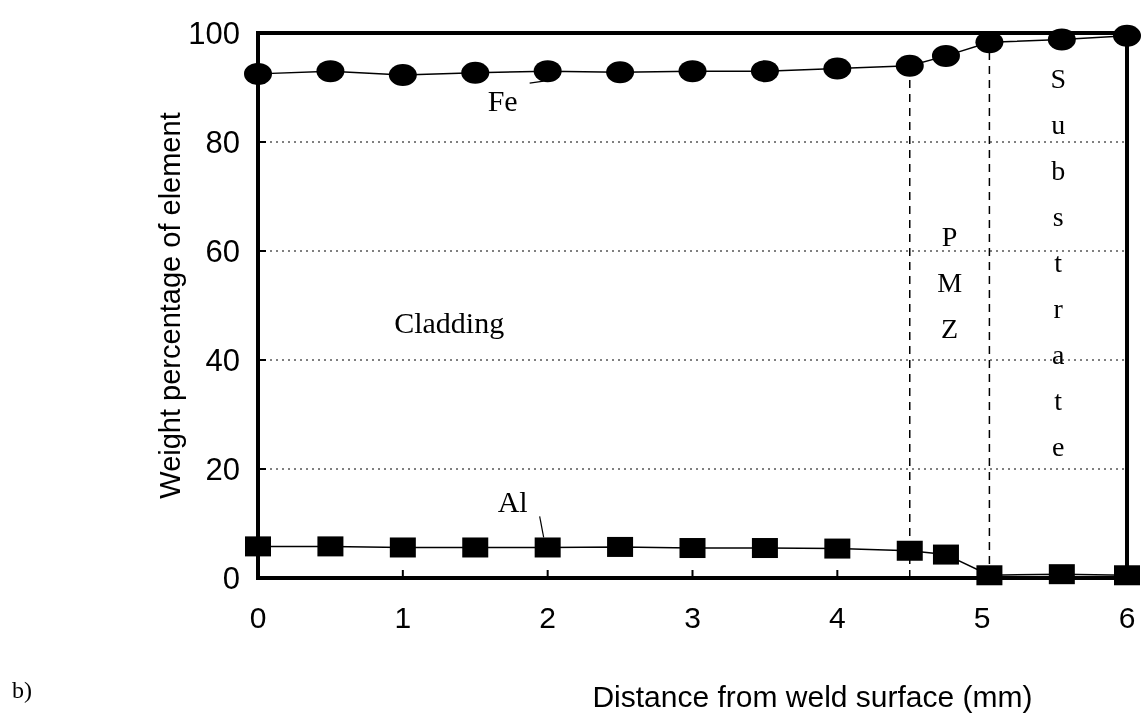 The image size is (1141, 715). I want to click on legend-label: Fe, so click(502, 101).